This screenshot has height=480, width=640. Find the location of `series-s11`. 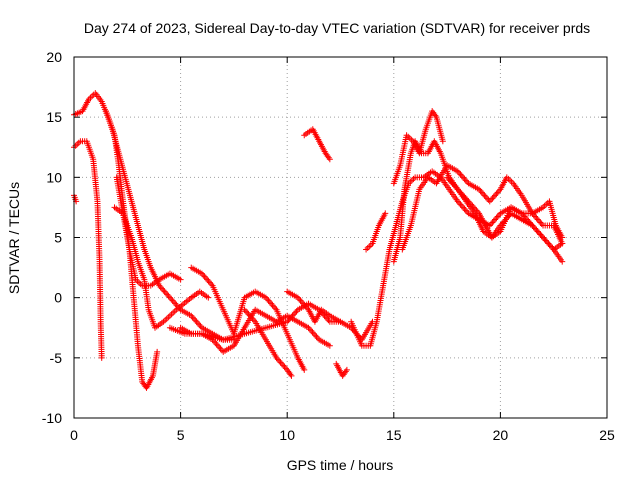

series-s11 is located at coordinates (314, 306).